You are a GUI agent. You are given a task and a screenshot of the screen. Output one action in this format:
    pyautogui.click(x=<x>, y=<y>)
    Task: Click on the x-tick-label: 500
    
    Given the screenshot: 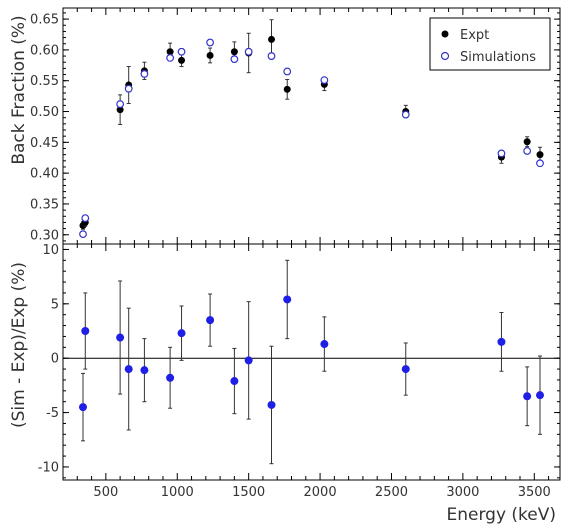 What is the action you would take?
    pyautogui.click(x=105, y=492)
    